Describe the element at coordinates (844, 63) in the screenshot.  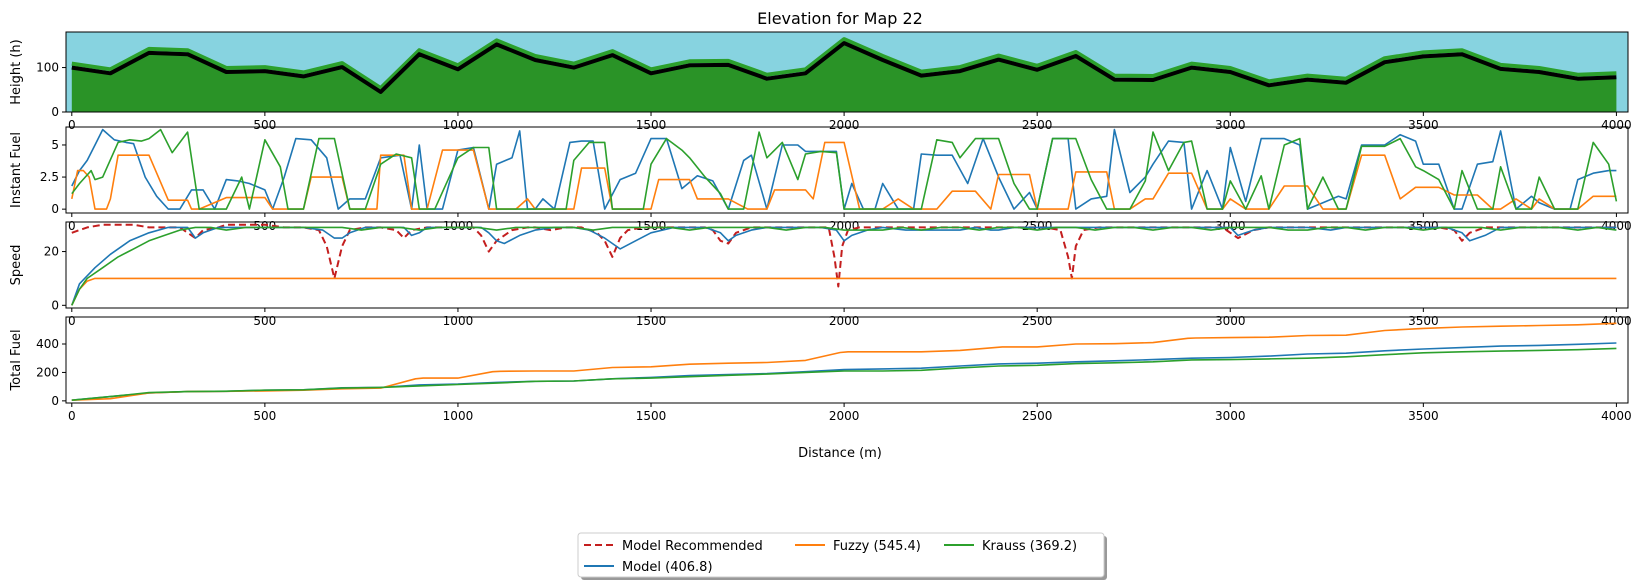
I see `terrain-highlight-line` at that location.